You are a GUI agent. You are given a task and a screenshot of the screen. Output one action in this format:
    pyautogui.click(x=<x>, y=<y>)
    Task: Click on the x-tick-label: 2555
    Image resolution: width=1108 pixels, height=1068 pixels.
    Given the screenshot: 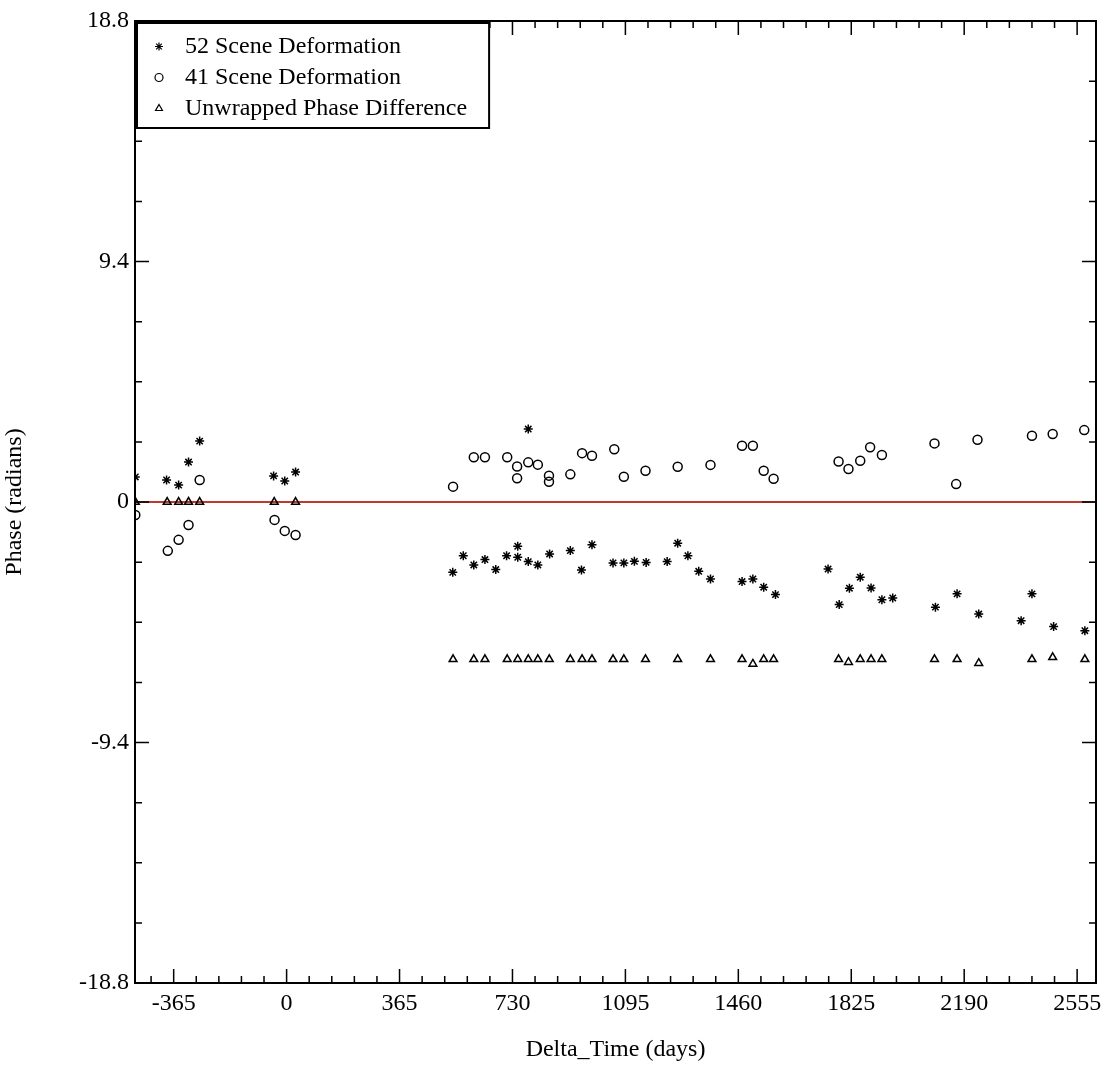 What is the action you would take?
    pyautogui.click(x=1077, y=1001)
    